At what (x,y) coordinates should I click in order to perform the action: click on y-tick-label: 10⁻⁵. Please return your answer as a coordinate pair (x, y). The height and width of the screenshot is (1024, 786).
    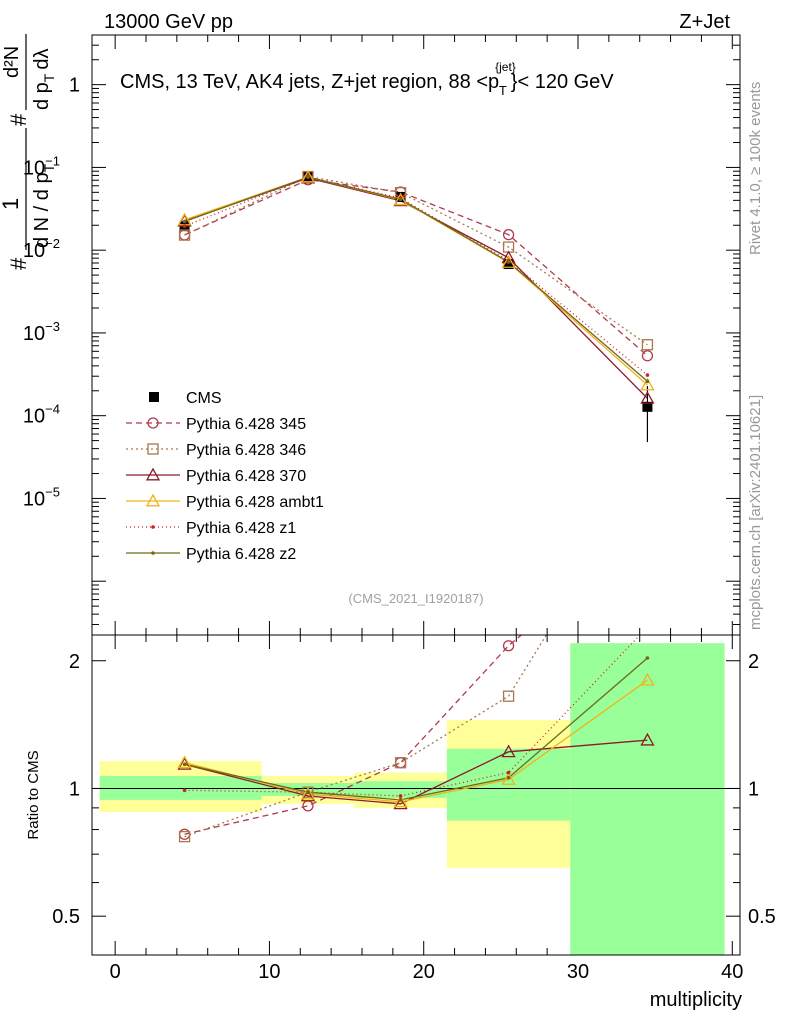
    Looking at the image, I should click on (41, 497).